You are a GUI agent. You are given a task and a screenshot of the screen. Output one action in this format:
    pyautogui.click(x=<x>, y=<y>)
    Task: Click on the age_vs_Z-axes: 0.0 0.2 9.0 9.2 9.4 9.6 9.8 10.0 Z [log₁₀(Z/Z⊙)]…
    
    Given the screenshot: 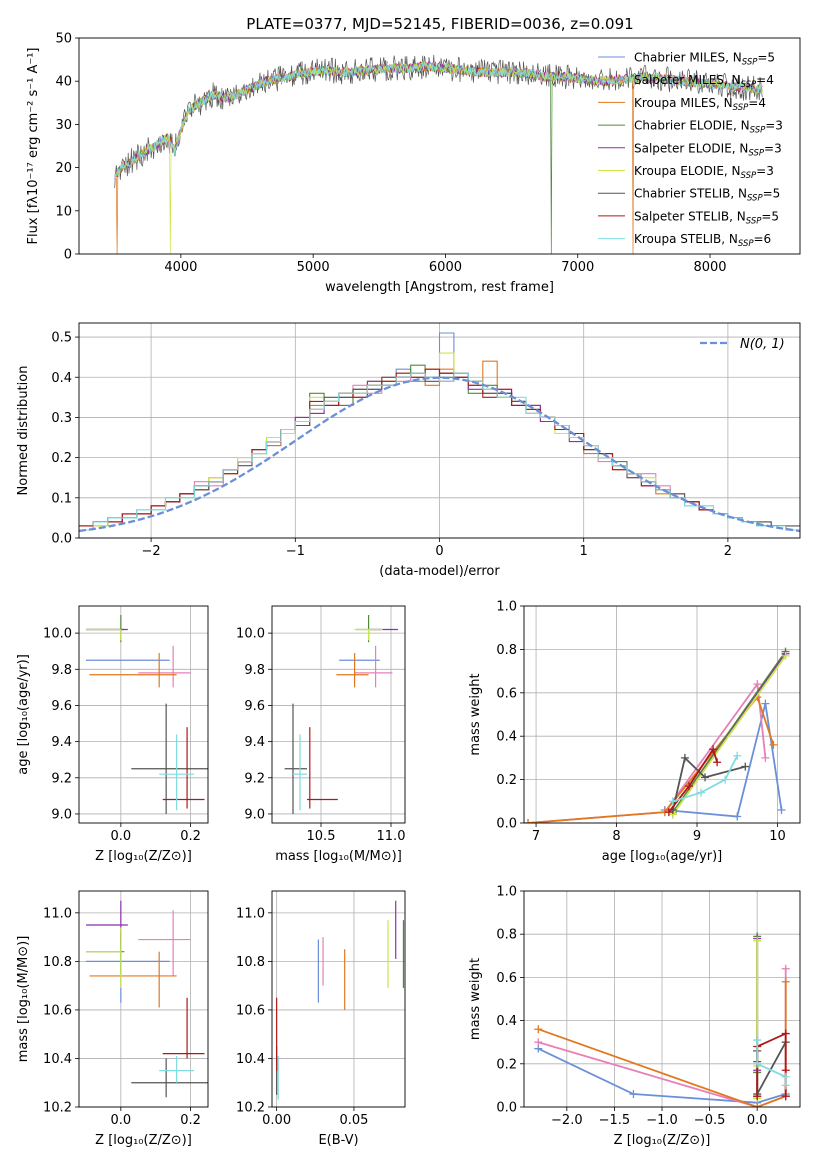 What is the action you would take?
    pyautogui.click(x=112, y=734)
    